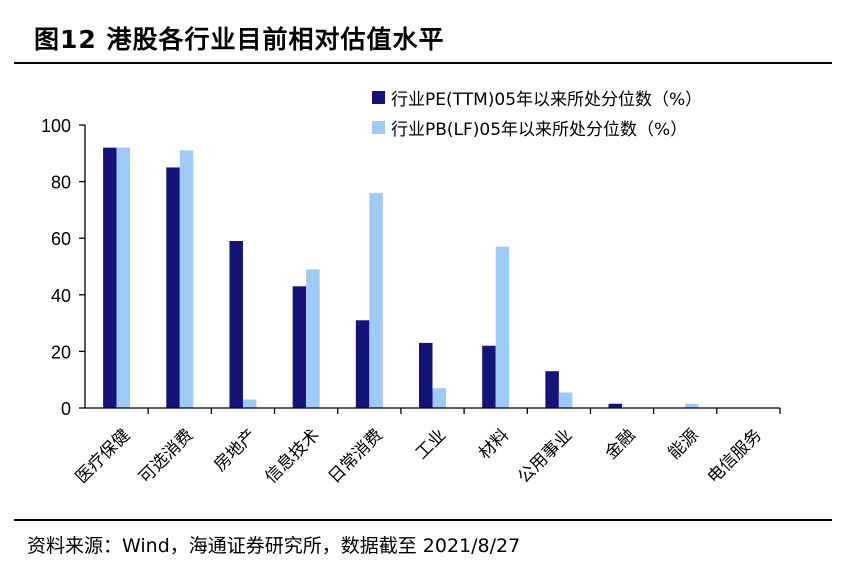  What do you see at coordinates (423, 63) in the screenshot?
I see `top-rule` at bounding box center [423, 63].